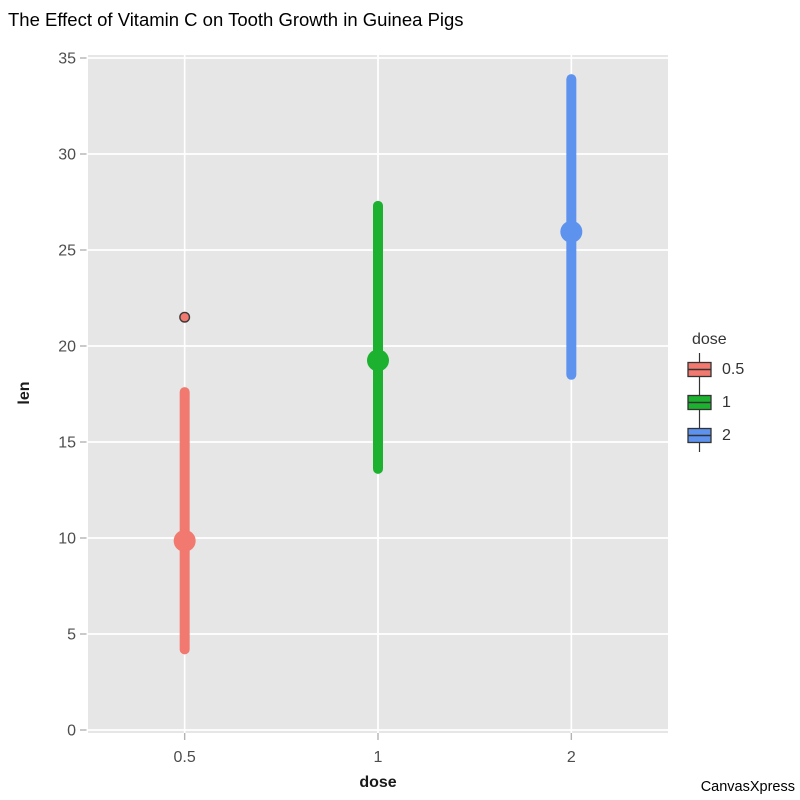 This screenshot has height=800, width=800. Describe the element at coordinates (71, 635) in the screenshot. I see `y-tick-label: 5` at that location.